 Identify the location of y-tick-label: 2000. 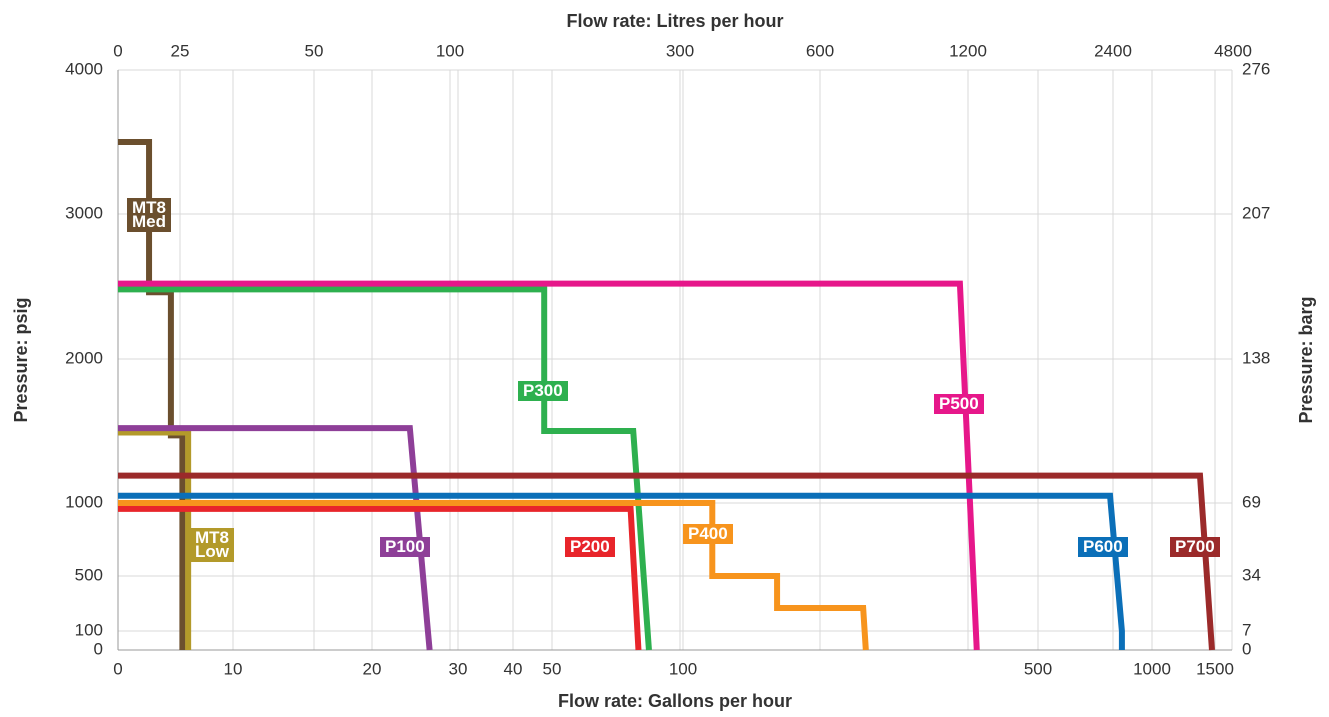
(84, 357).